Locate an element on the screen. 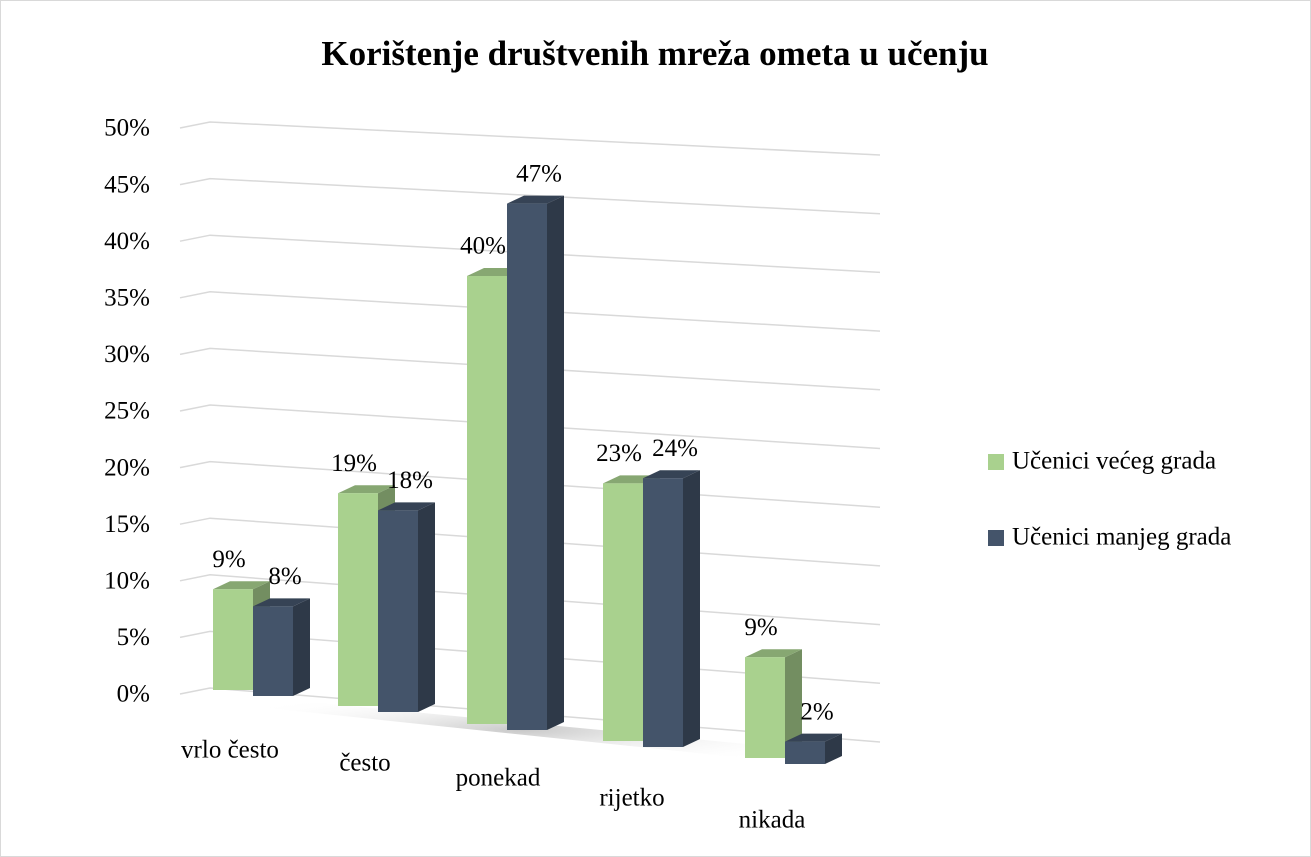 This screenshot has height=857, width=1311. legend-label: Učenici manjeg grada is located at coordinates (1121, 537).